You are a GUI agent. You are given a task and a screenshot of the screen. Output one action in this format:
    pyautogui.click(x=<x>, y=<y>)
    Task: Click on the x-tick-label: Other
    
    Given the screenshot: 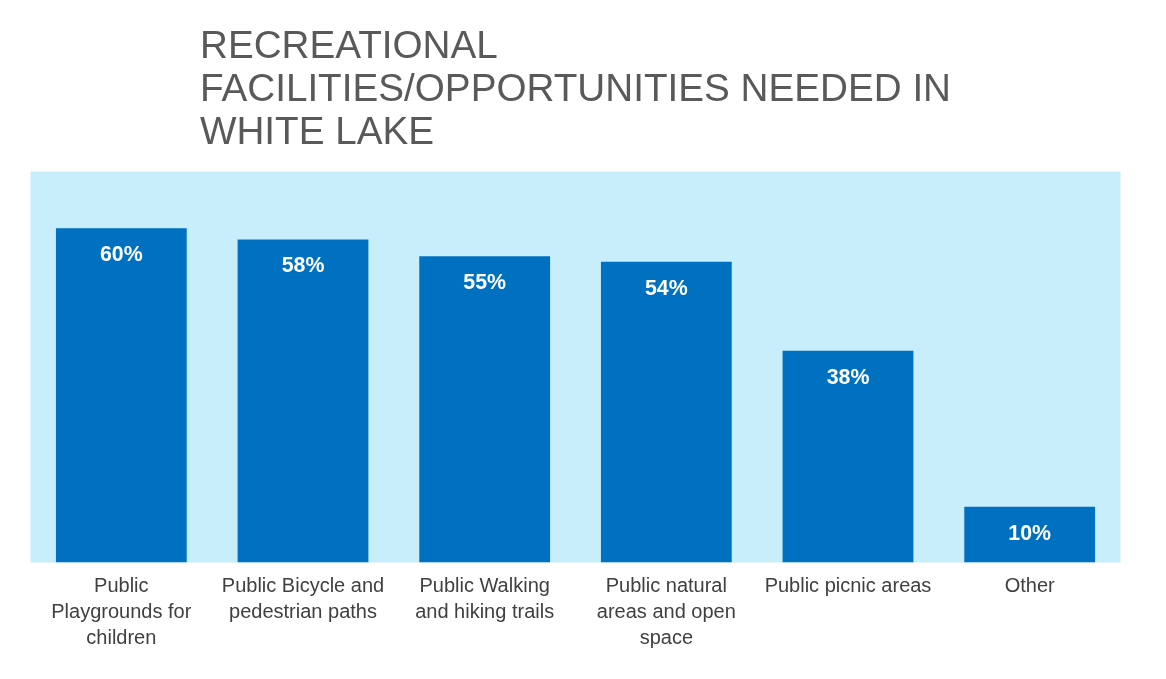 What is the action you would take?
    pyautogui.click(x=1030, y=584)
    